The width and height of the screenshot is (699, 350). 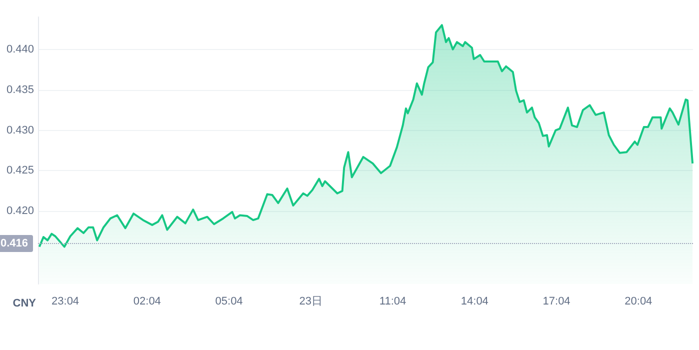 What do you see at coordinates (24, 304) in the screenshot?
I see `y-axis-title: CNY` at bounding box center [24, 304].